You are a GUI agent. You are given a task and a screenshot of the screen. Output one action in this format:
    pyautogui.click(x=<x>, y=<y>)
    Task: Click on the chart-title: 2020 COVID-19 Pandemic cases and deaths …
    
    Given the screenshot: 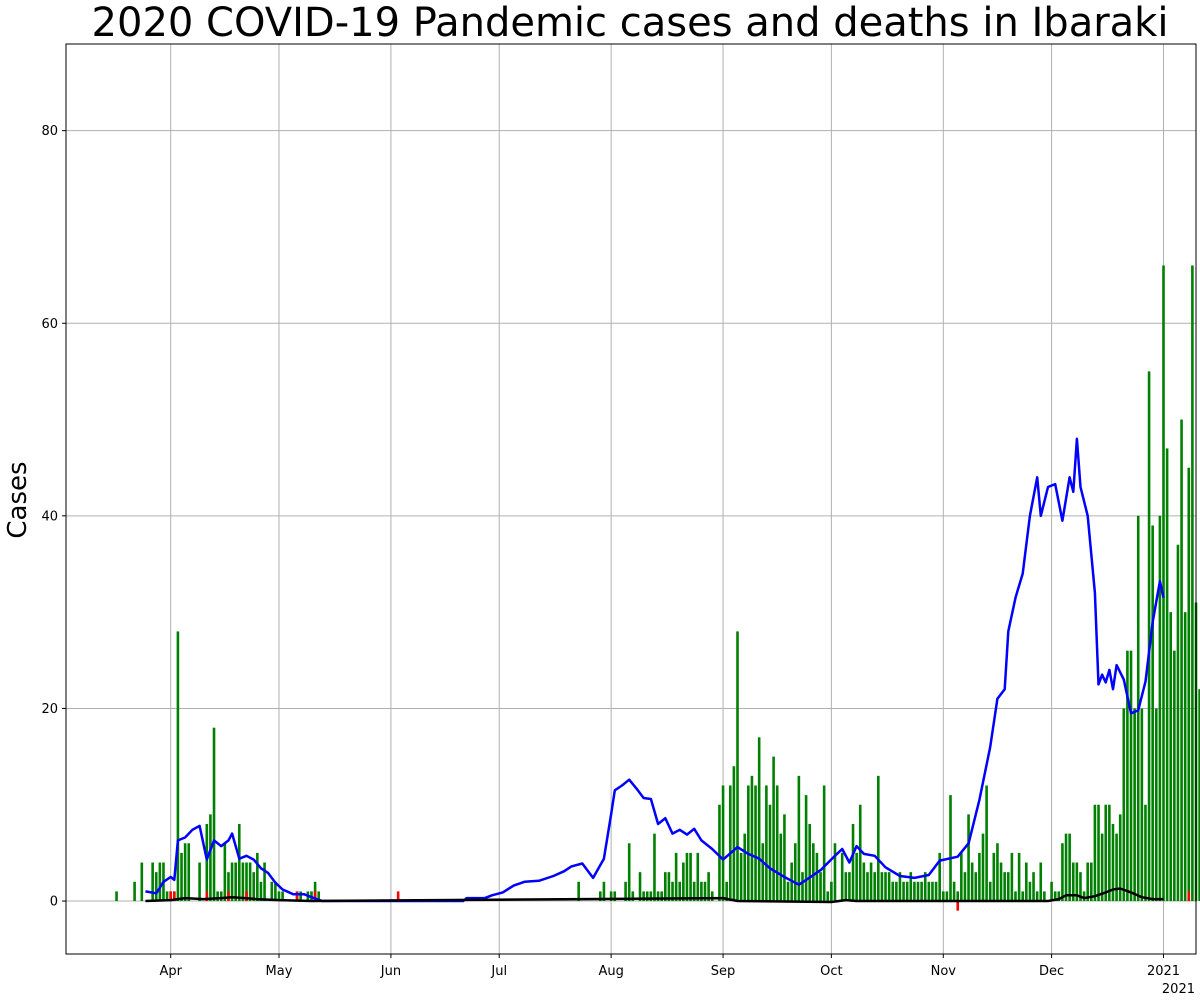 What is the action you would take?
    pyautogui.click(x=630, y=23)
    